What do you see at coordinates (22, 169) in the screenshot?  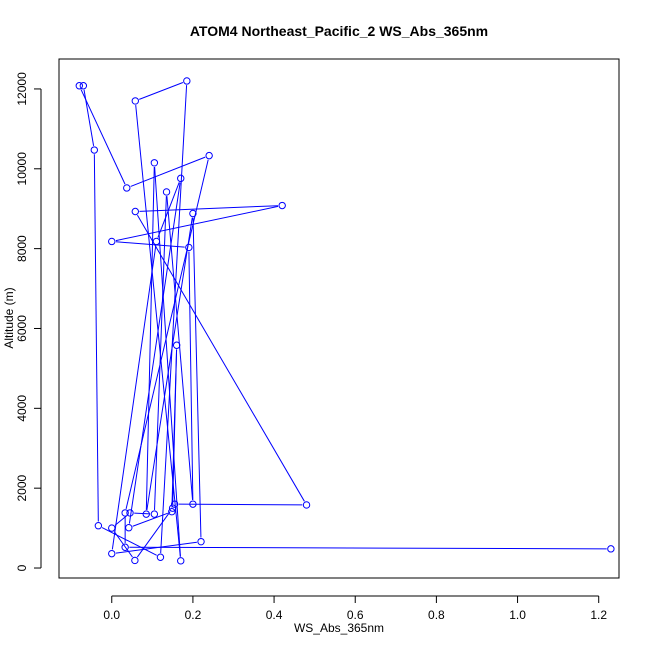 I see `y-tick-label: 10000` at bounding box center [22, 169].